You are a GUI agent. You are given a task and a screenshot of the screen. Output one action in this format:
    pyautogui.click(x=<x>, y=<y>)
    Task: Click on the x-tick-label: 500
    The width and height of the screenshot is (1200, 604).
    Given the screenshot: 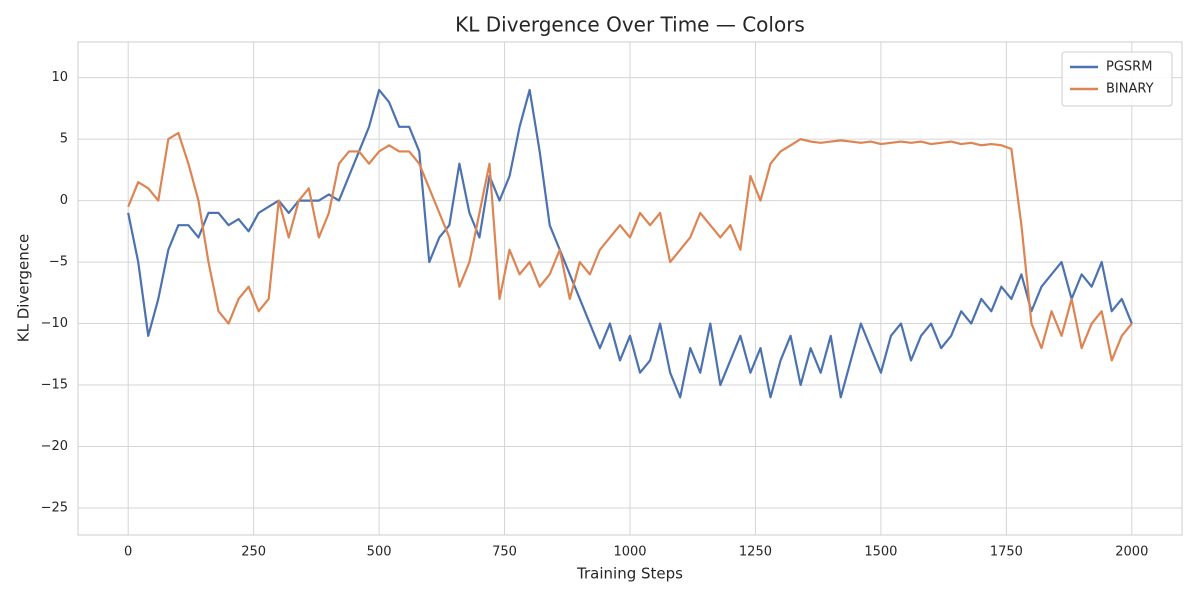 What is the action you would take?
    pyautogui.click(x=379, y=552)
    